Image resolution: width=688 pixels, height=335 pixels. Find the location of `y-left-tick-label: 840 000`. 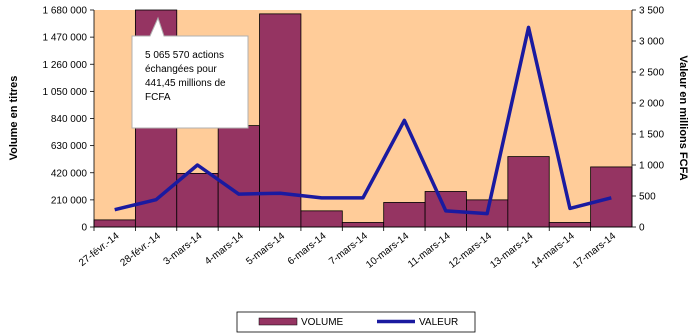

y-left-tick-label: 840 000 is located at coordinates (69, 119).